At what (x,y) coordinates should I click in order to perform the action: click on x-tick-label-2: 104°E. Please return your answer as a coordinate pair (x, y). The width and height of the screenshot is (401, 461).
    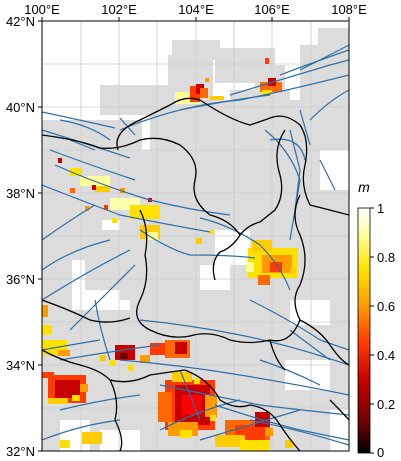
    Looking at the image, I should click on (196, 9).